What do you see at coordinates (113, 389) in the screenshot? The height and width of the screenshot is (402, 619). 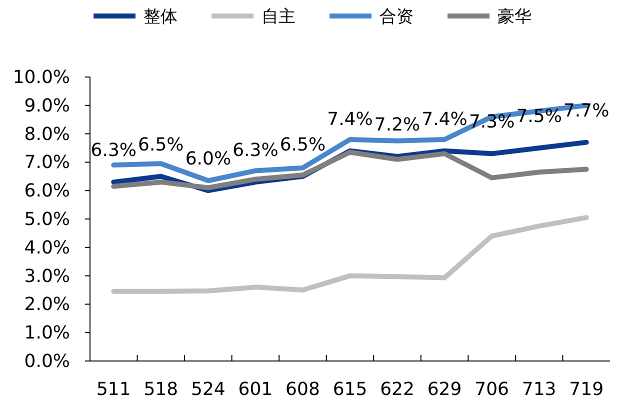 I see `x-tick-label: 511` at bounding box center [113, 389].